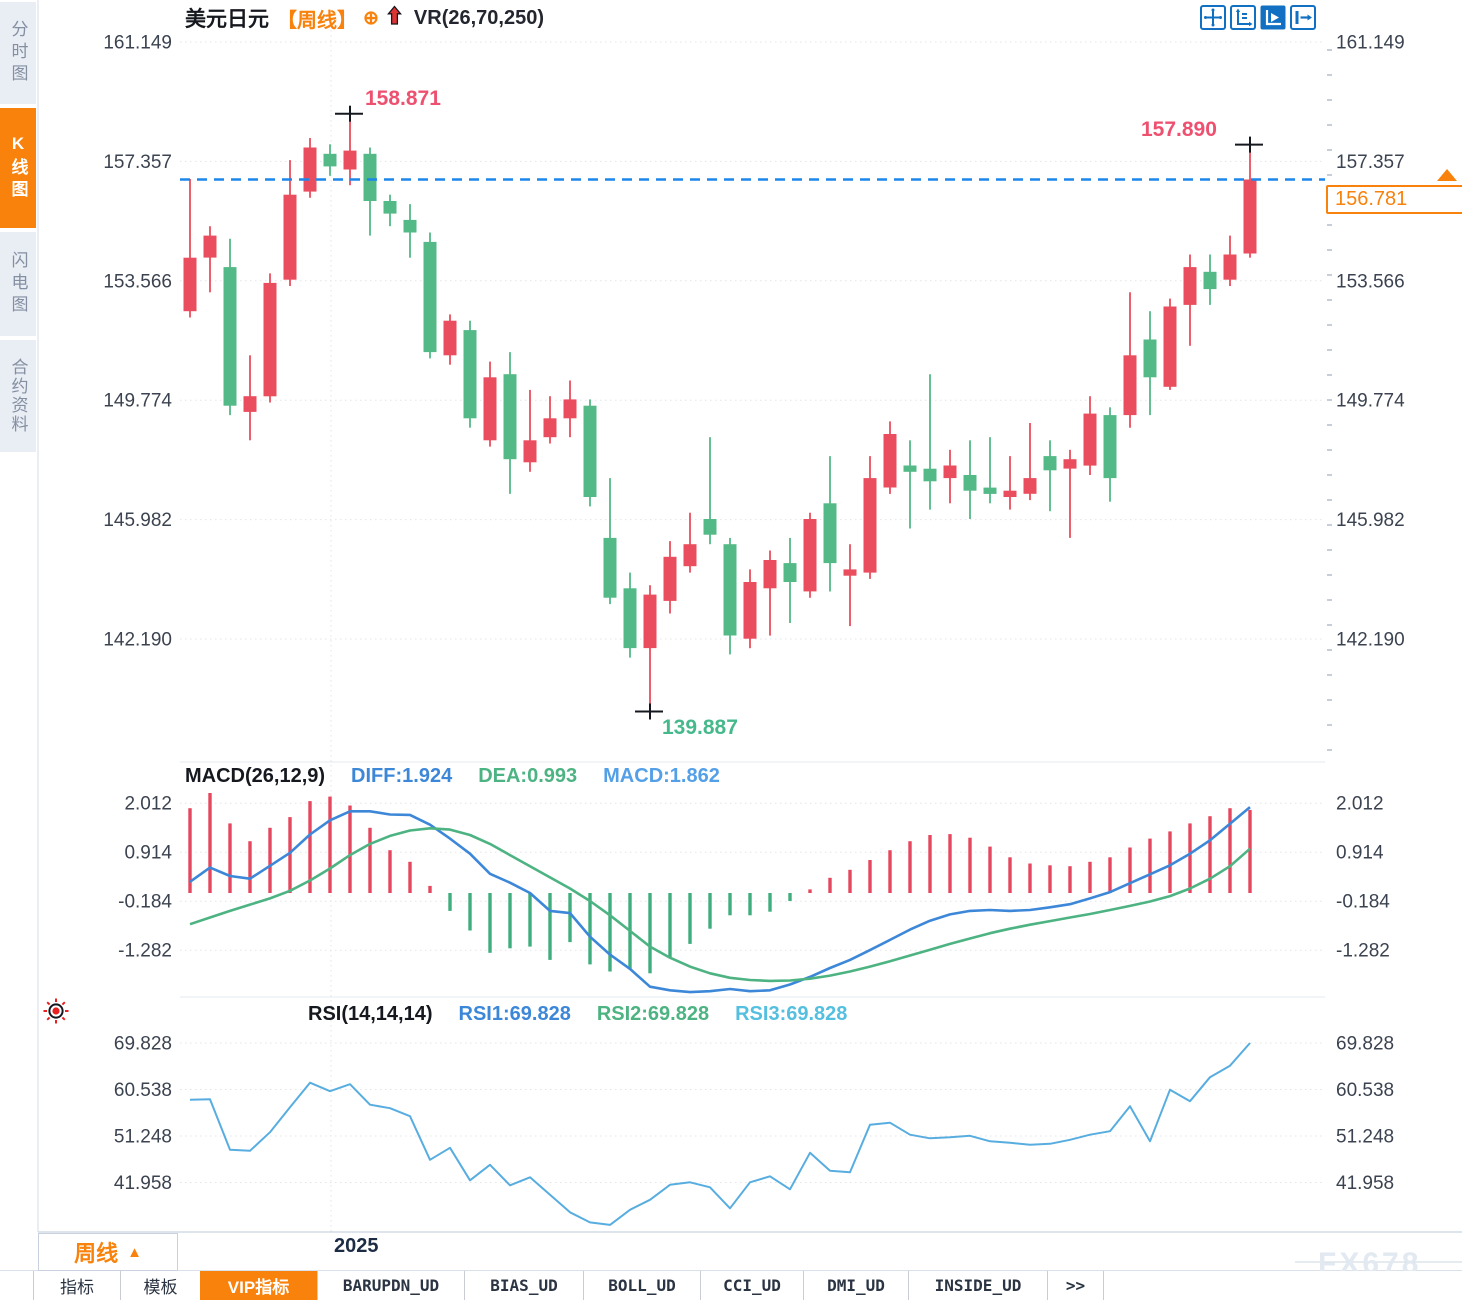 Image resolution: width=1462 pixels, height=1300 pixels. Describe the element at coordinates (371, 18) in the screenshot. I see `add-indicator-icon: ⊕` at that location.